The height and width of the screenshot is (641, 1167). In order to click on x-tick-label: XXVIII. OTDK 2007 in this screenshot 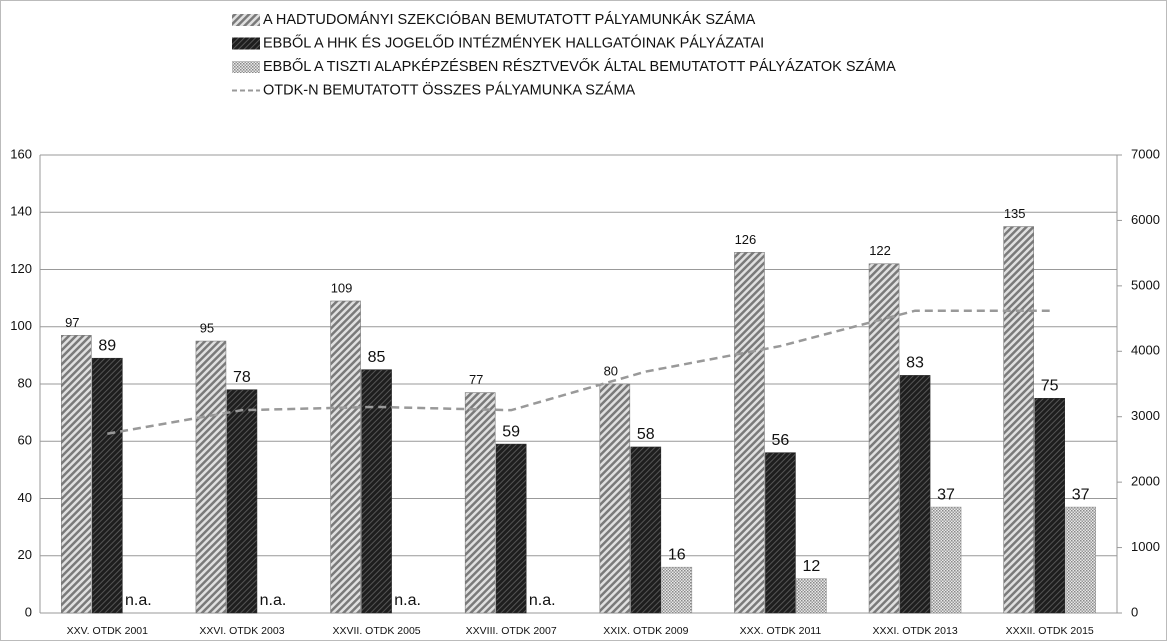, I will do `click(511, 631)`.